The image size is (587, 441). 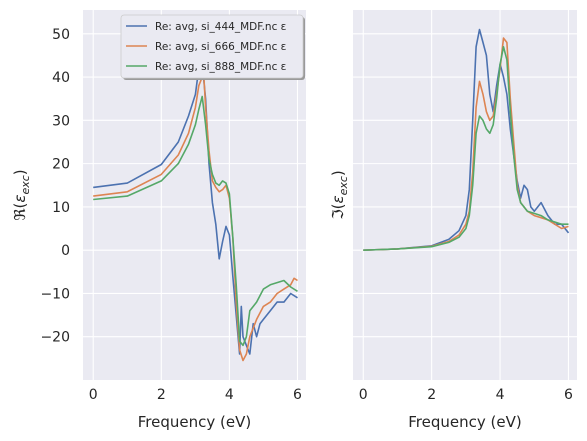 What do you see at coordinates (65, 251) in the screenshot?
I see `y-tick-label: 0` at bounding box center [65, 251].